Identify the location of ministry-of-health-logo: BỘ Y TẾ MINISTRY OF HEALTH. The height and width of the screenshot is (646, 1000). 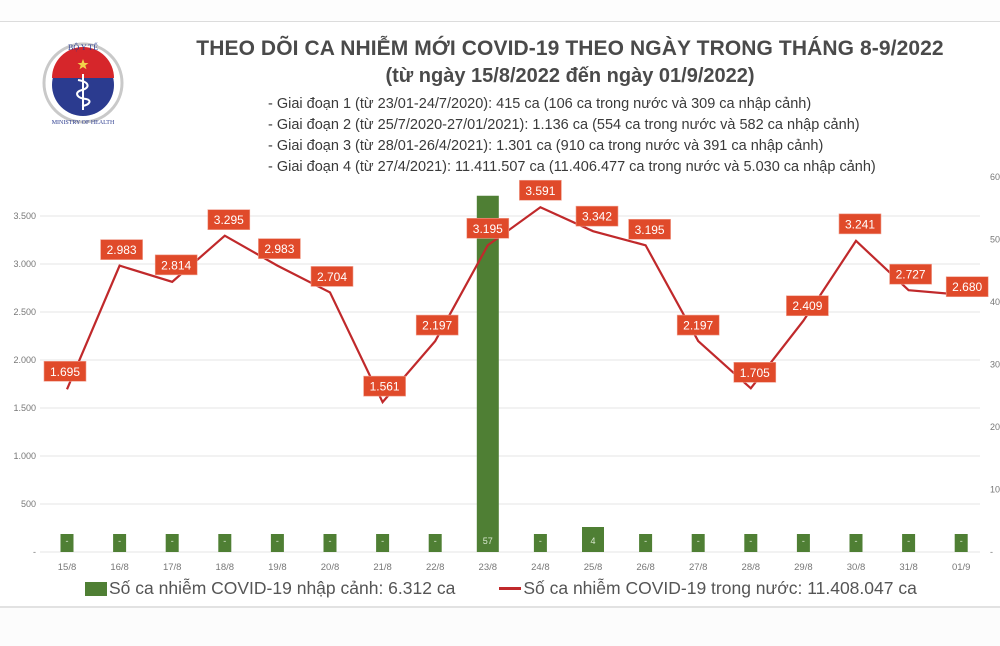
(83, 84).